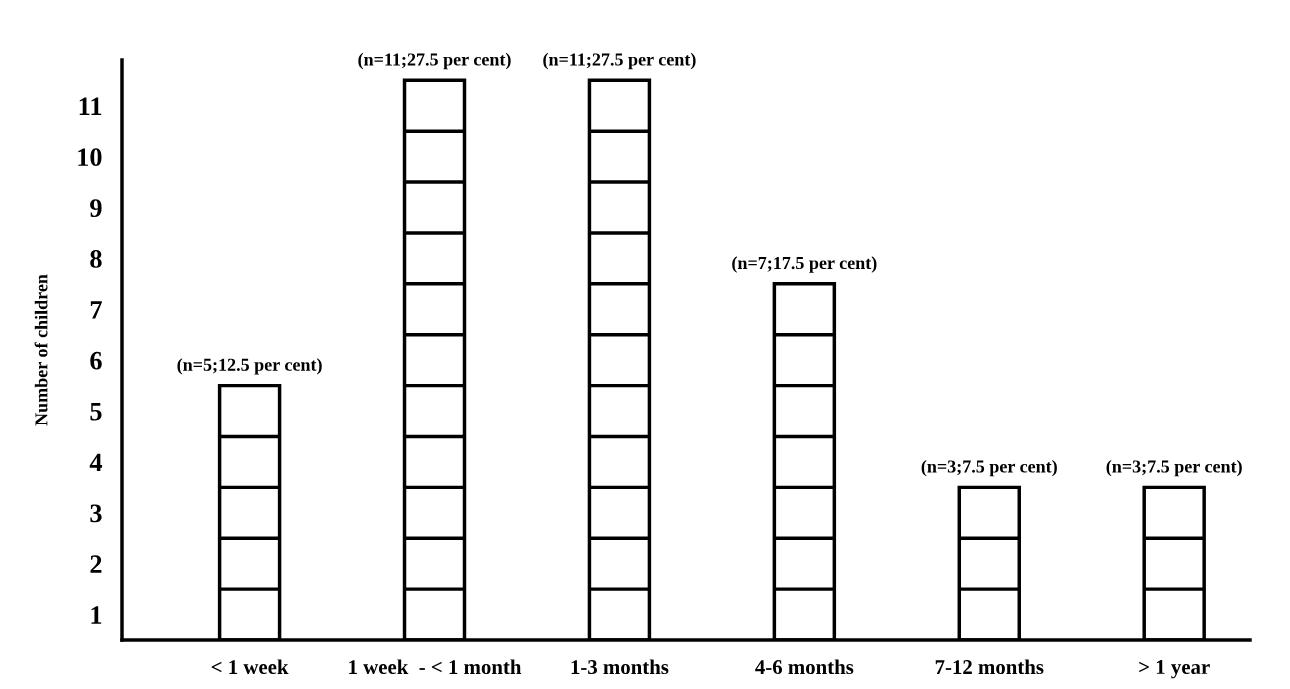 This screenshot has height=689, width=1290. What do you see at coordinates (620, 667) in the screenshot?
I see `x-tick-label: 1-3 months` at bounding box center [620, 667].